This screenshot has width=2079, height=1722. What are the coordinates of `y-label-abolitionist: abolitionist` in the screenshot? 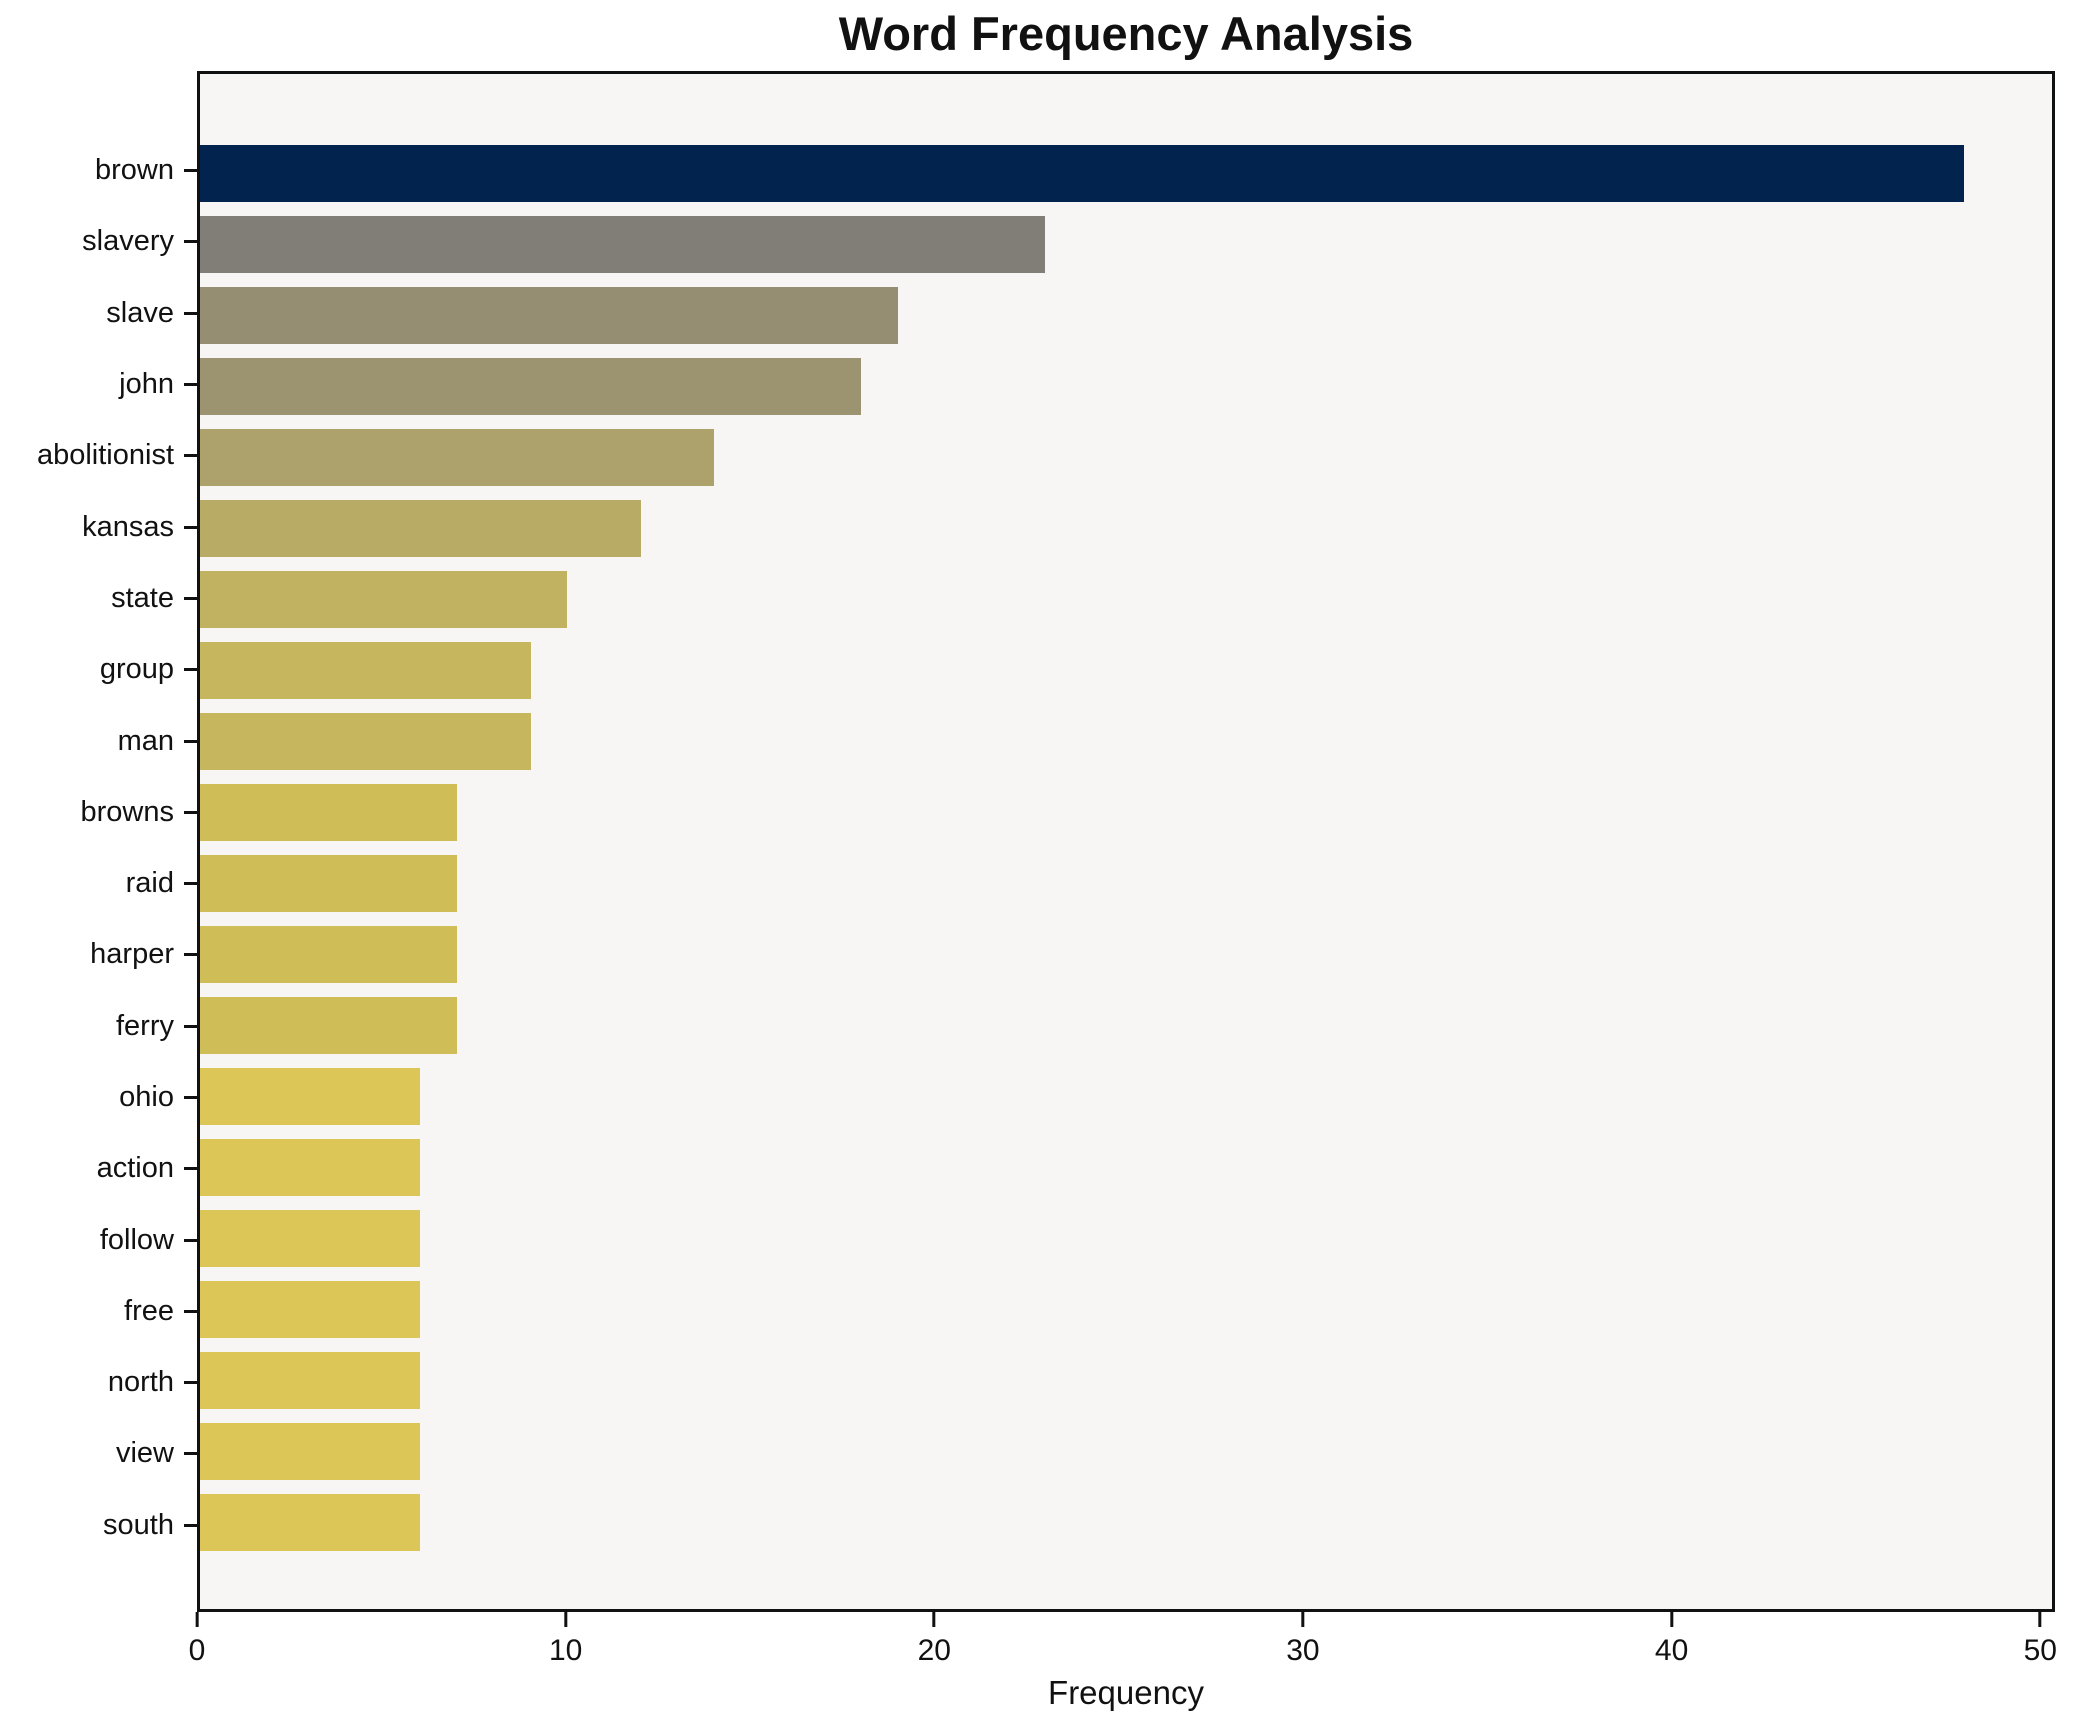 It's located at (105, 455).